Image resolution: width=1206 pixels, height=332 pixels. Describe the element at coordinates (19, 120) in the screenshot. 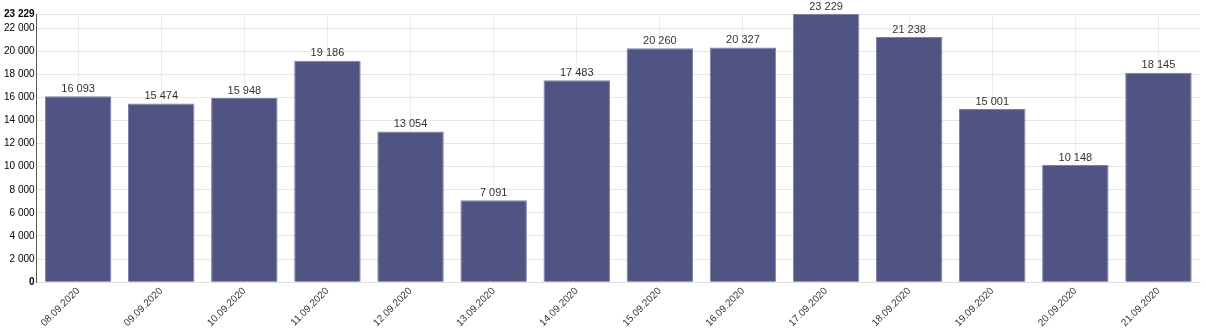

I see `y-tick-label: 14 000` at that location.